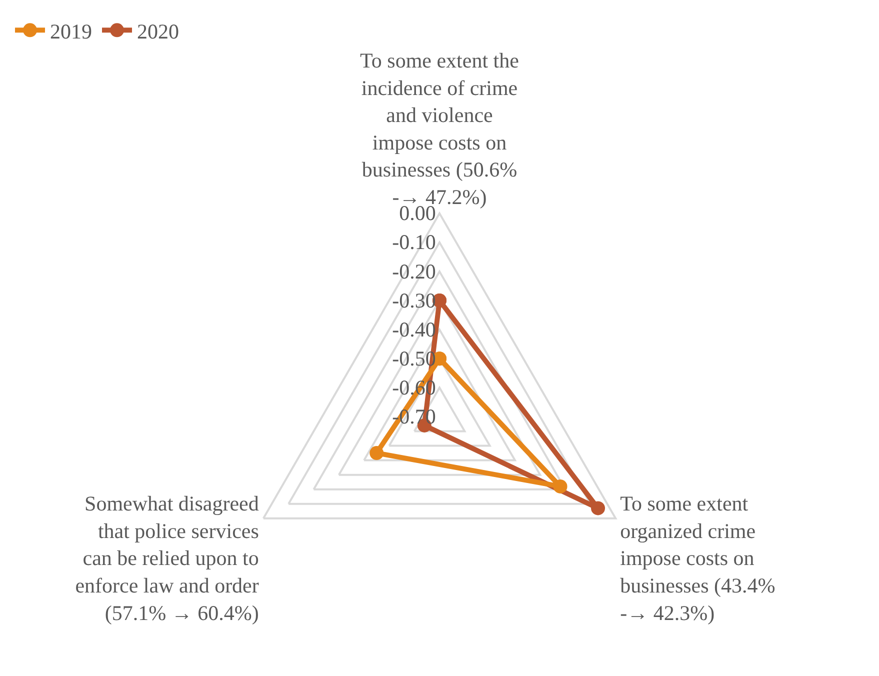 The image size is (879, 676). Describe the element at coordinates (71, 31) in the screenshot. I see `legend-label: 2019` at that location.